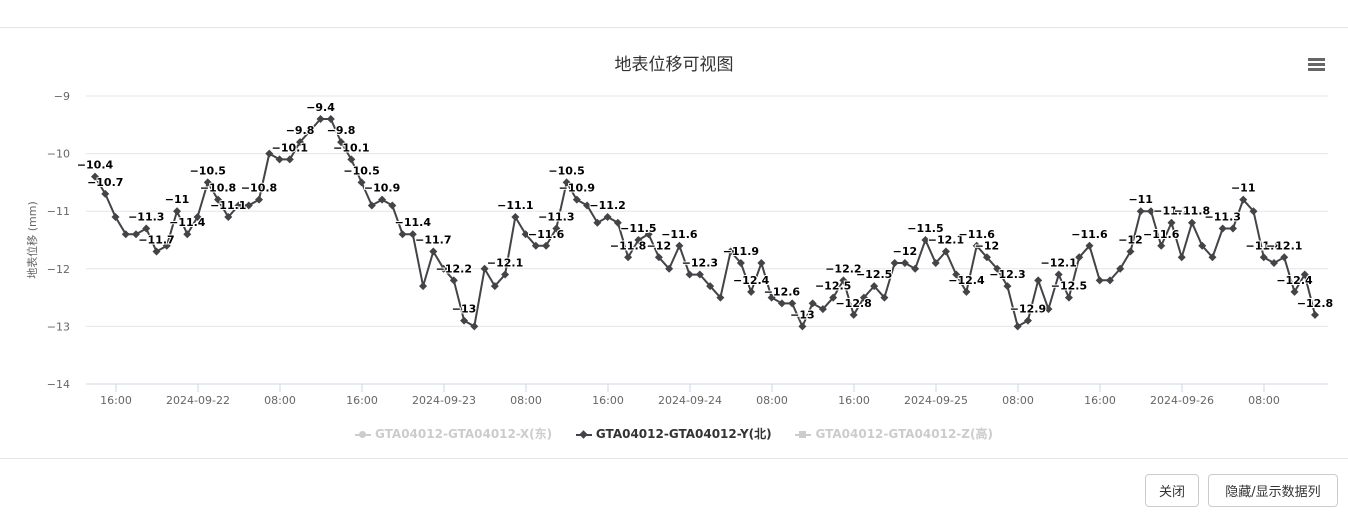  Describe the element at coordinates (673, 433) in the screenshot. I see `legend-item-y: GTA04012-GTA04012-Y(北)` at that location.